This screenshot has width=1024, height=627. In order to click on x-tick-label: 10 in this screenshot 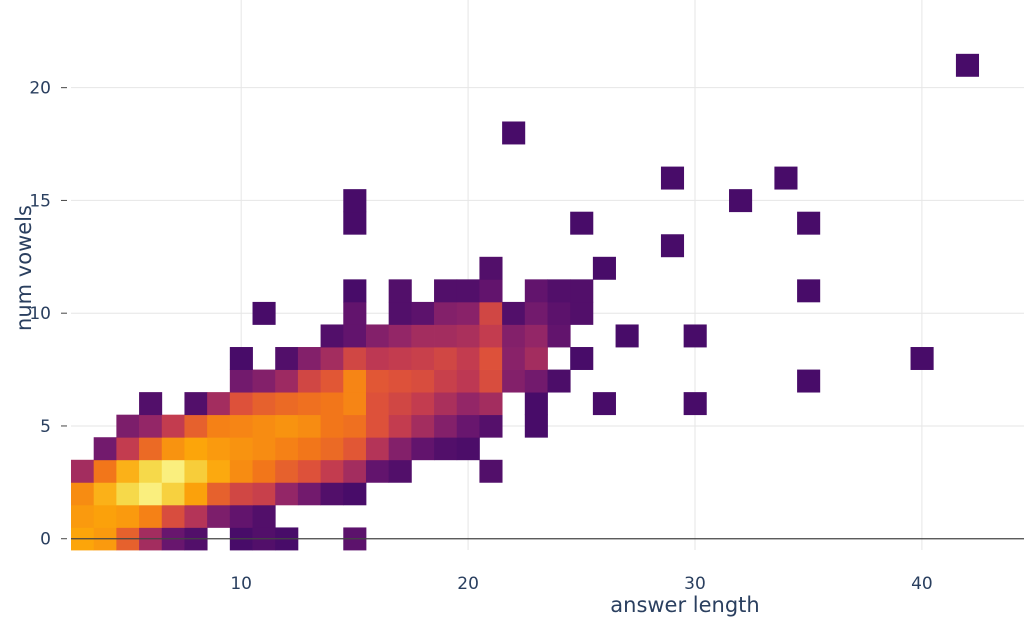, I will do `click(241, 584)`.